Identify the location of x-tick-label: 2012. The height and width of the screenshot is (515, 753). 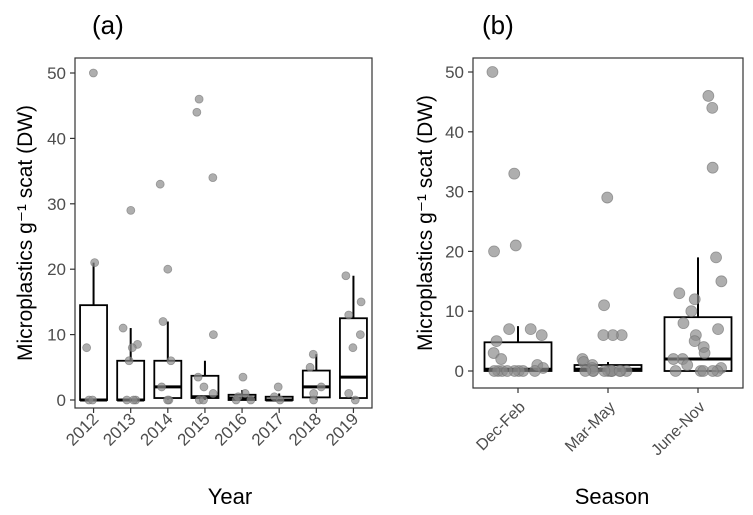
(82, 429).